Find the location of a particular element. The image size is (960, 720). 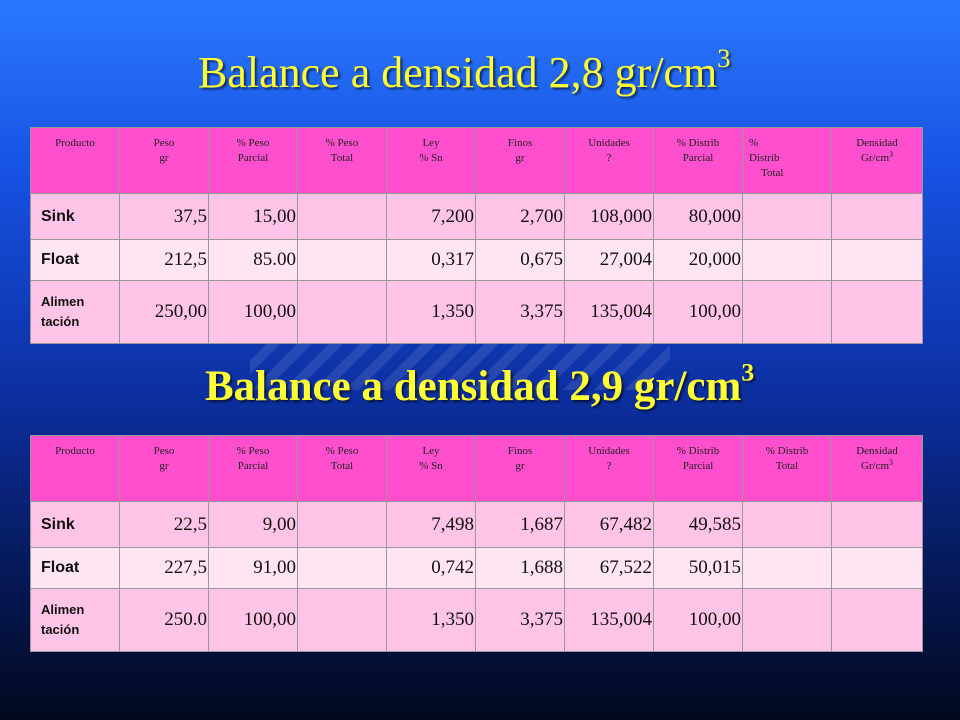

cell-finos: 1,687 is located at coordinates (520, 524).